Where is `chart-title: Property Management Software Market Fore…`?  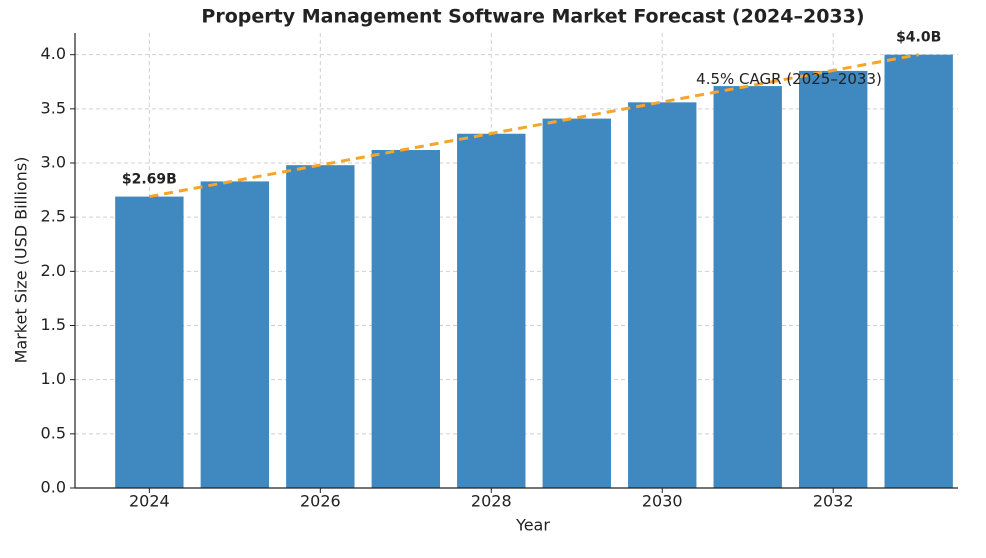 chart-title: Property Management Software Market Fore… is located at coordinates (532, 17).